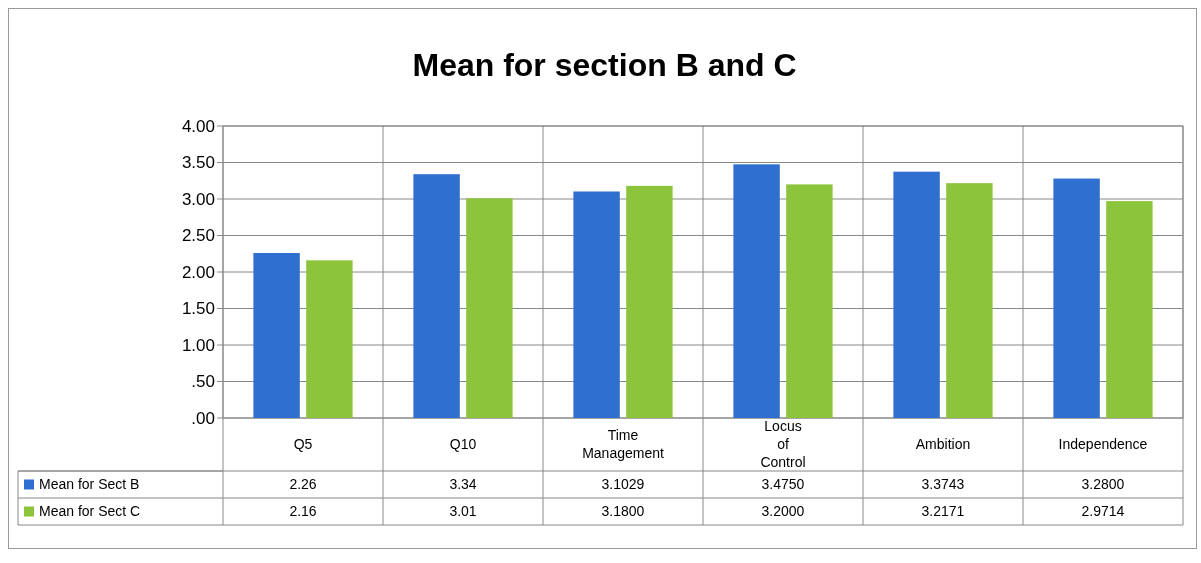  What do you see at coordinates (203, 382) in the screenshot?
I see `y-tick-label: .50` at bounding box center [203, 382].